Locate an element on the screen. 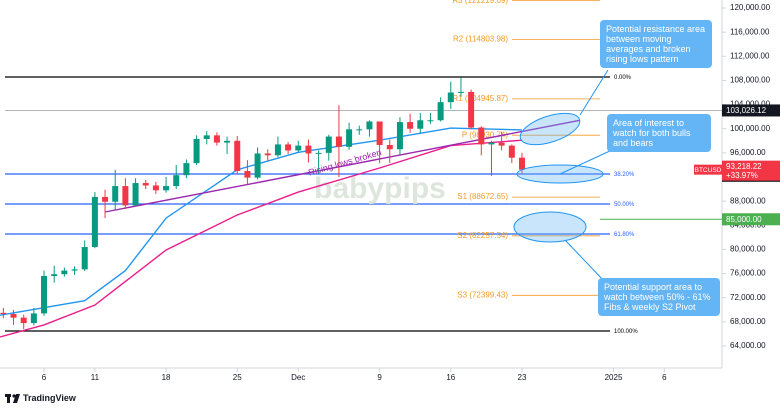  price-marker is located at coordinates (751, 219).